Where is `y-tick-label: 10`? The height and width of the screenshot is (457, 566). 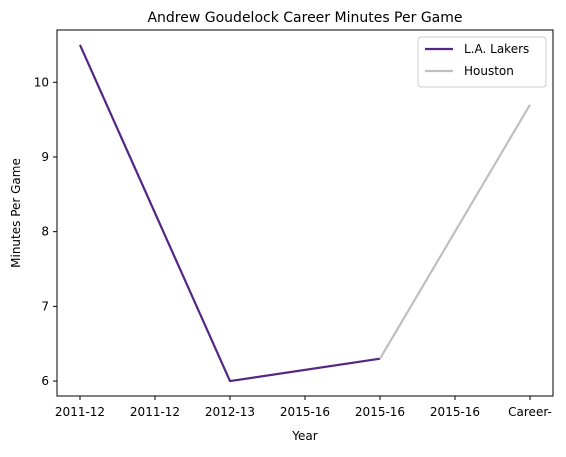 y-tick-label: 10 is located at coordinates (41, 82).